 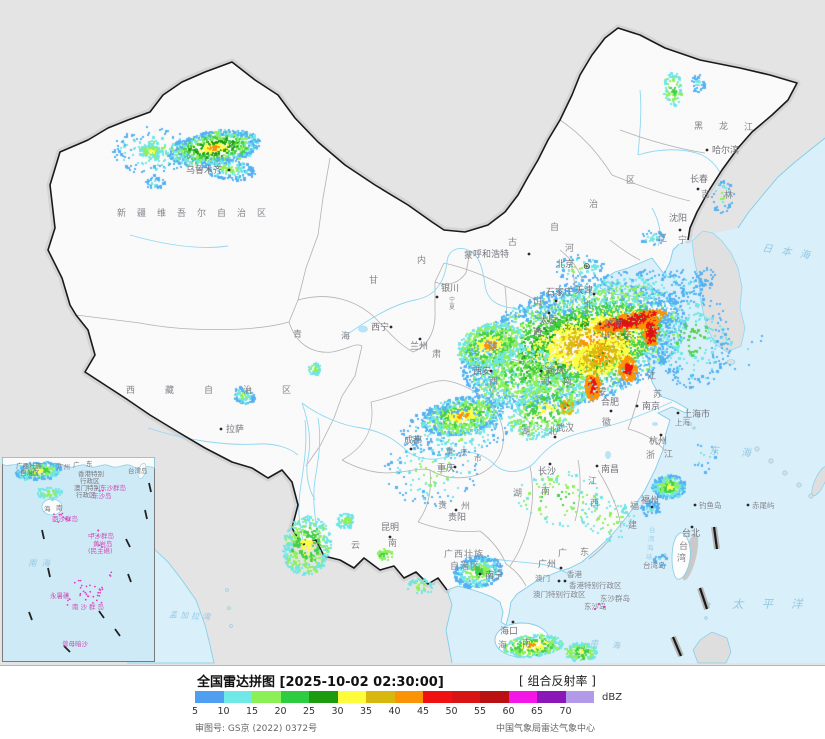 I want to click on dbz-colorbar, so click(x=394, y=697).